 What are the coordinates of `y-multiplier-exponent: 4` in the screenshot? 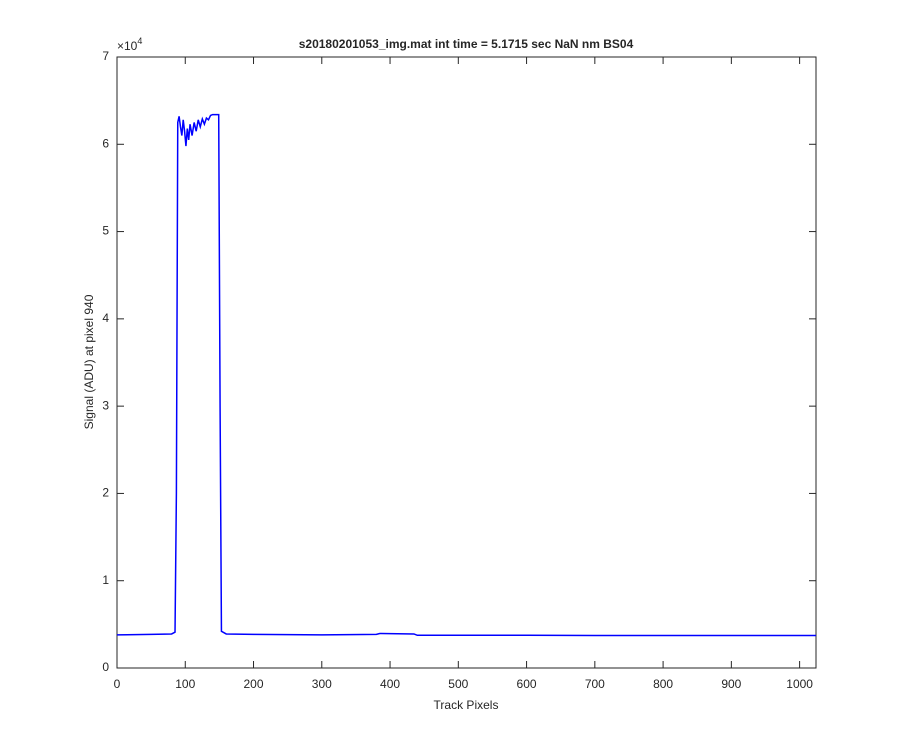 It's located at (139, 41).